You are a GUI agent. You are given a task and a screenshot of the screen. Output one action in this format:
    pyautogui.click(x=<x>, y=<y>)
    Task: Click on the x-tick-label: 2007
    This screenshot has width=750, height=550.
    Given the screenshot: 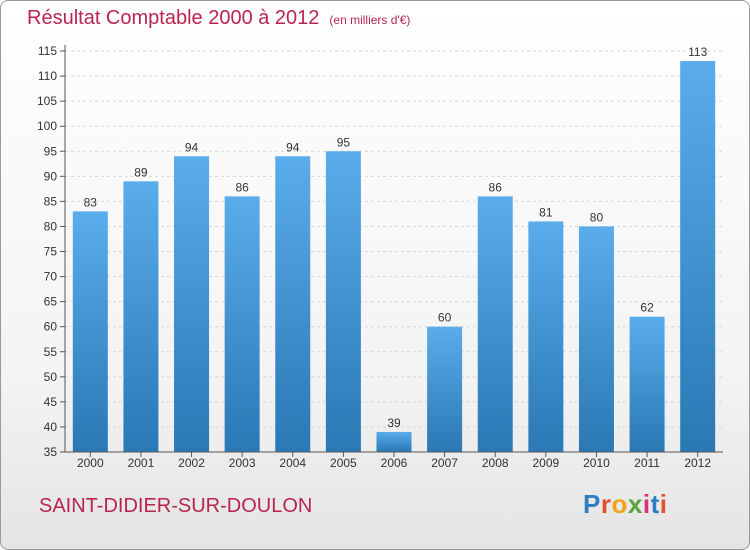 What is the action you would take?
    pyautogui.click(x=444, y=463)
    